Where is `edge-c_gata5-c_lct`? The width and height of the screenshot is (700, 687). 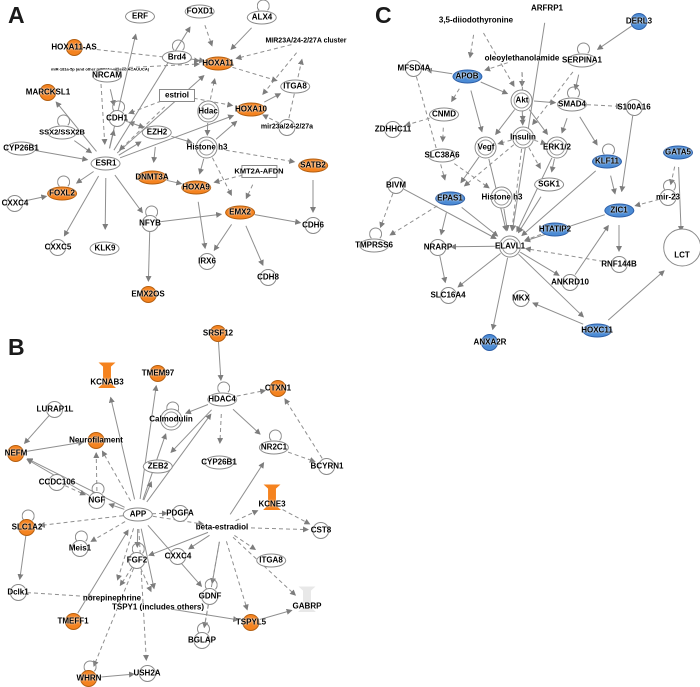
edge-c_gata5-c_lct is located at coordinates (680, 199).